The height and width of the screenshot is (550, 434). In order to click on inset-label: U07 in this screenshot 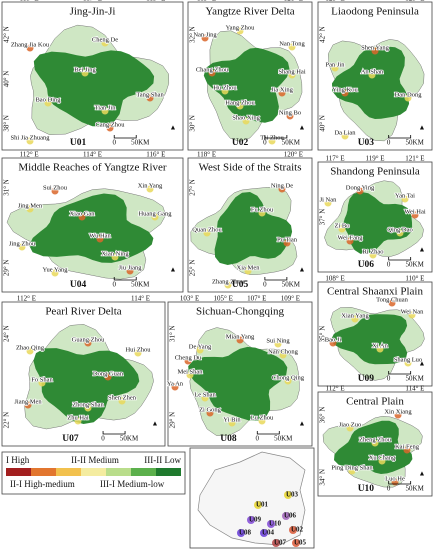, I will do `click(280, 543)`.